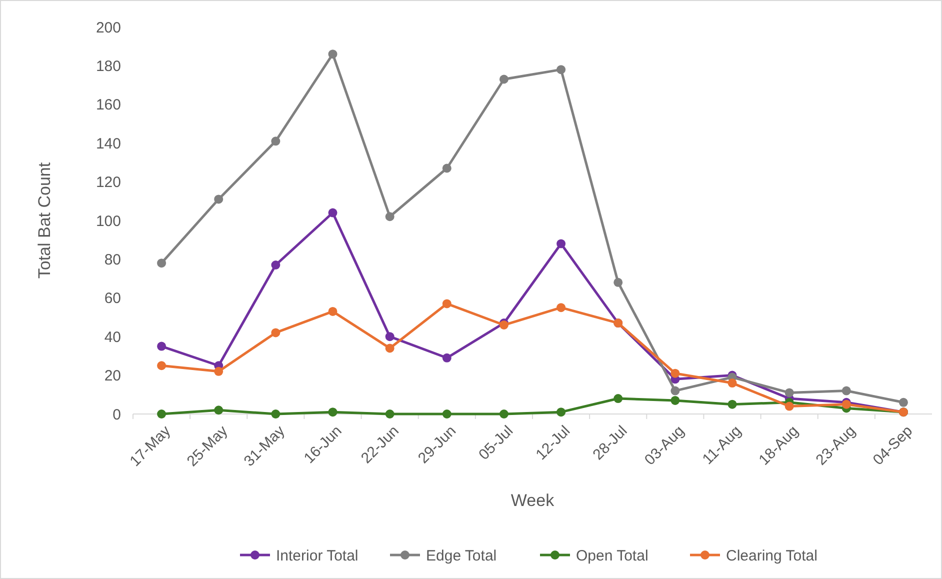 This screenshot has height=579, width=942. I want to click on legend-label: Edge Total, so click(461, 555).